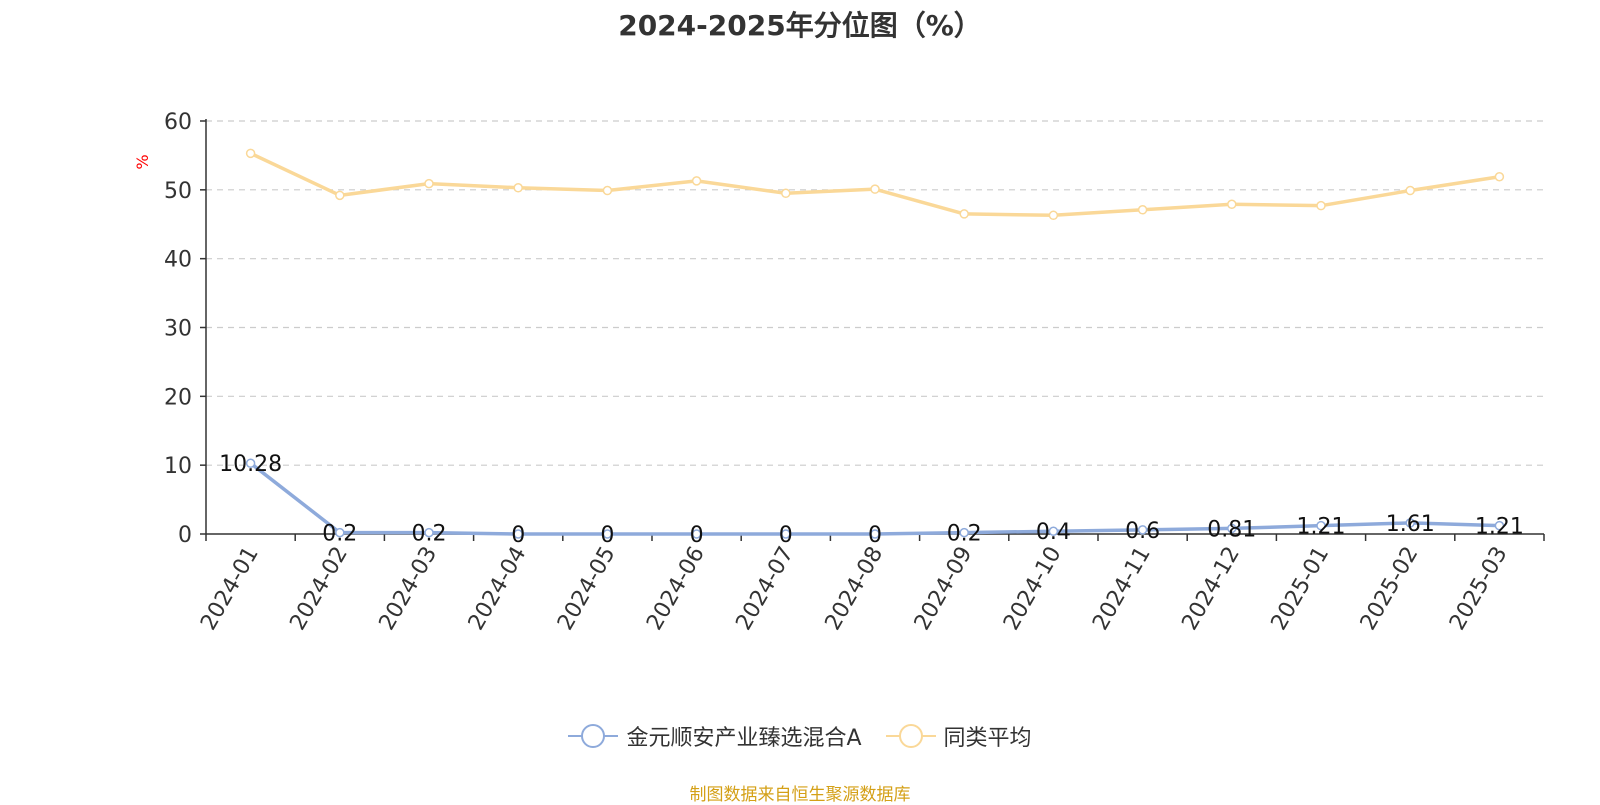  Describe the element at coordinates (744, 738) in the screenshot. I see `legend-label-fund: 金元顺安产业臻选混合A` at that location.